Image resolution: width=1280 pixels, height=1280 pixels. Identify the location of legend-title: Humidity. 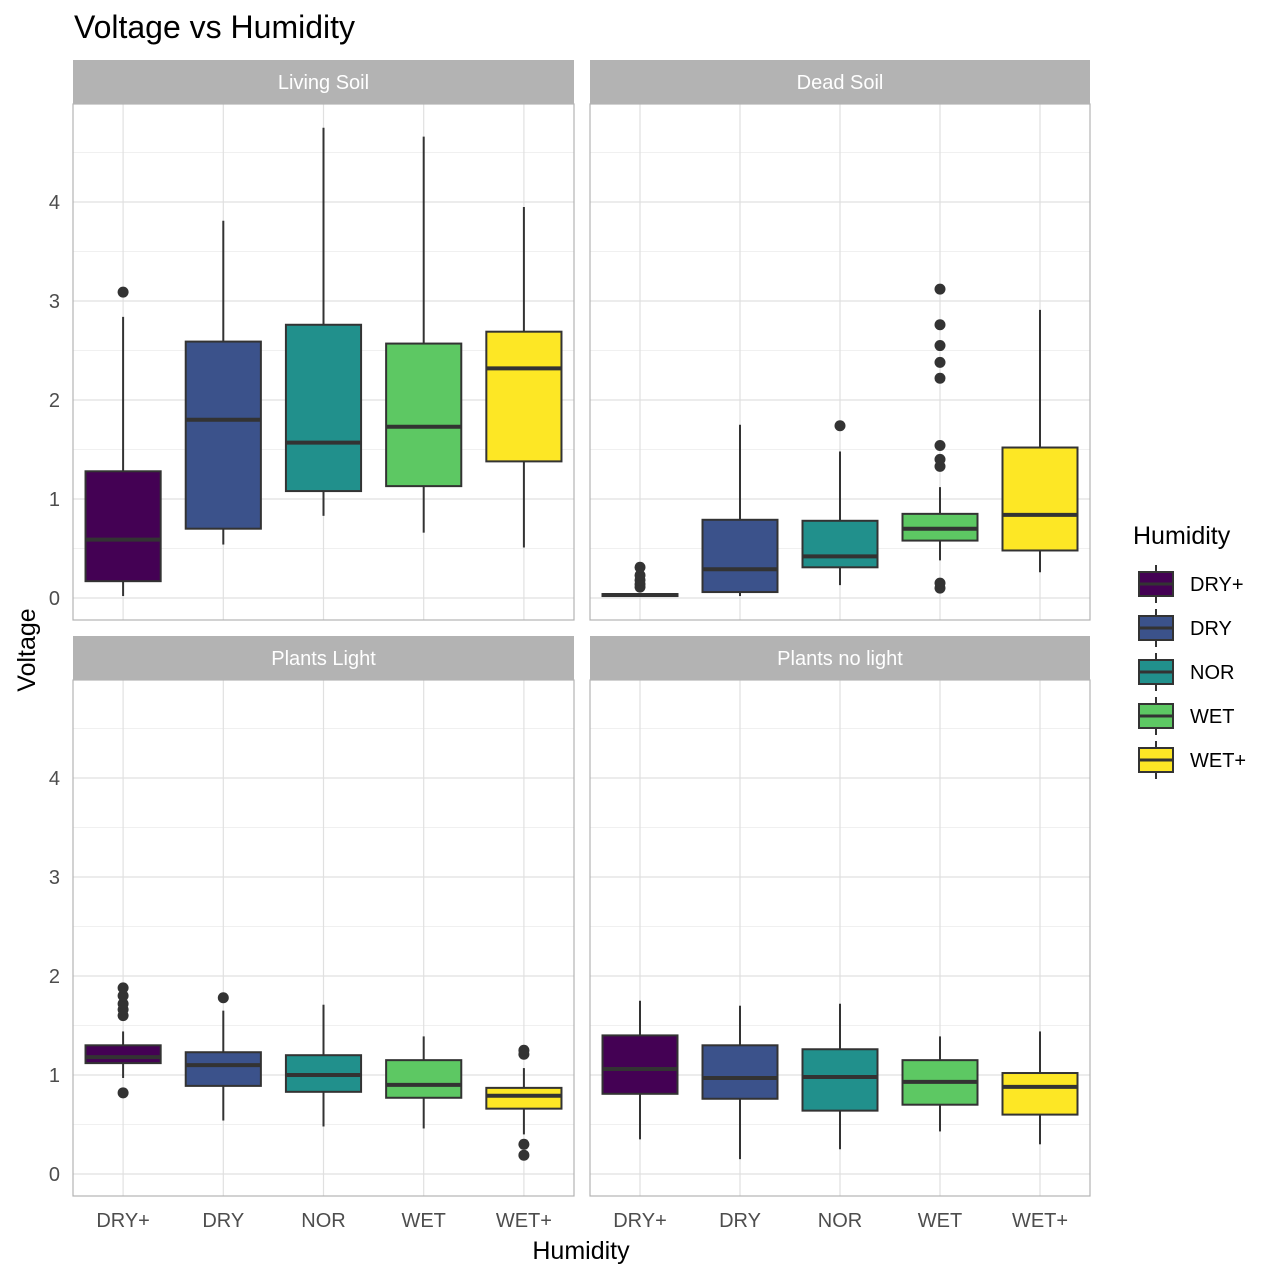
(1182, 536).